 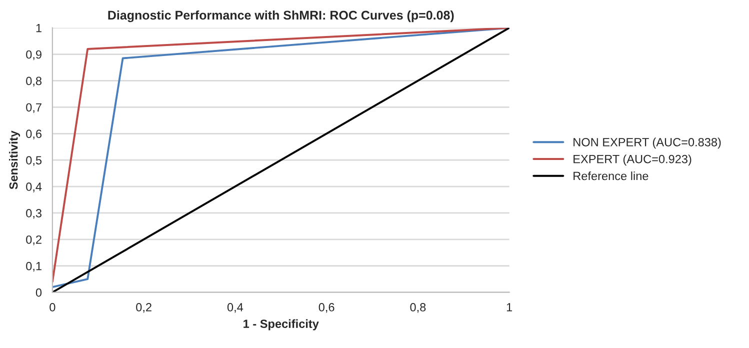 What do you see at coordinates (34, 267) in the screenshot?
I see `y-tick-label: 0,1` at bounding box center [34, 267].